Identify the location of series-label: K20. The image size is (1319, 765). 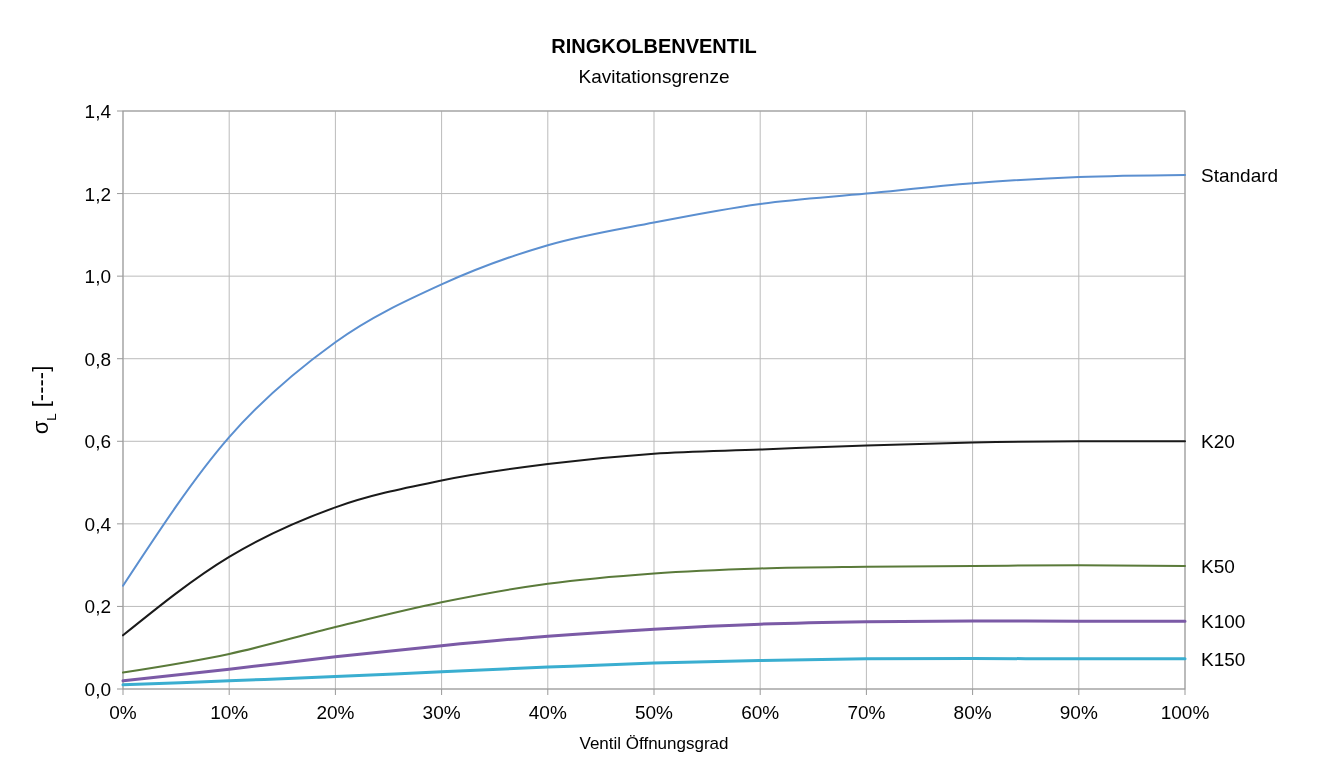
(1218, 442).